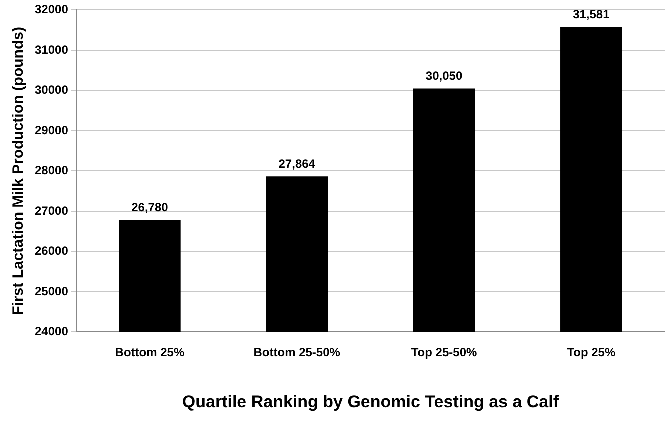  What do you see at coordinates (51, 251) in the screenshot?
I see `y-tick-label: 26000` at bounding box center [51, 251].